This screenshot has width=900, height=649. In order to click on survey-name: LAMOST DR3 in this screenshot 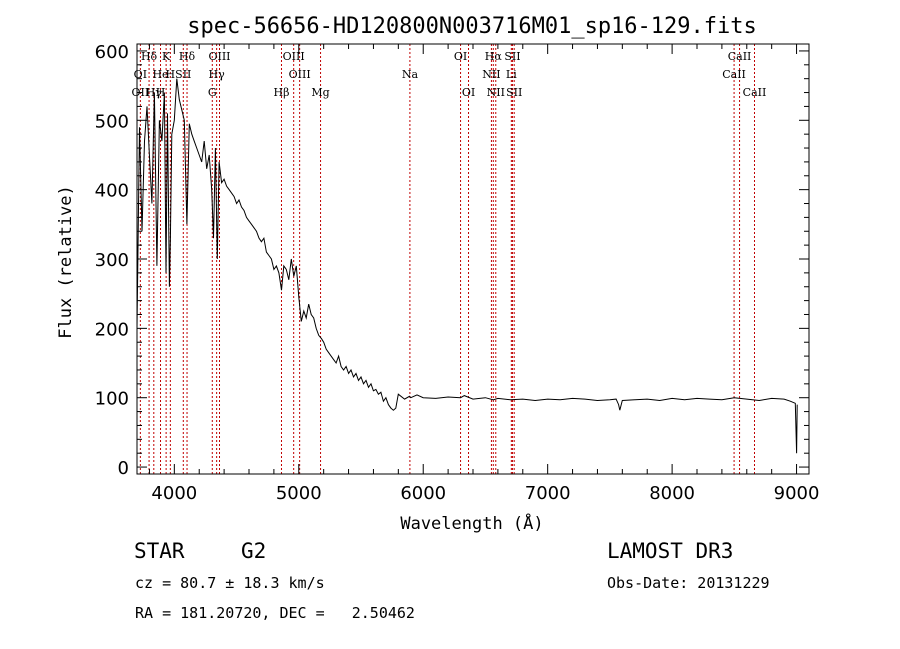, I will do `click(670, 551)`.